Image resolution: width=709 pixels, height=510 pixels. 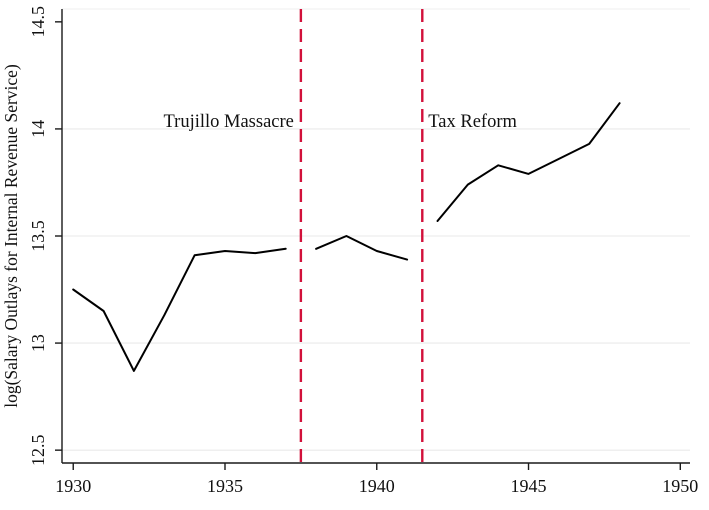 I want to click on series-line-between-events-segment, so click(x=362, y=248).